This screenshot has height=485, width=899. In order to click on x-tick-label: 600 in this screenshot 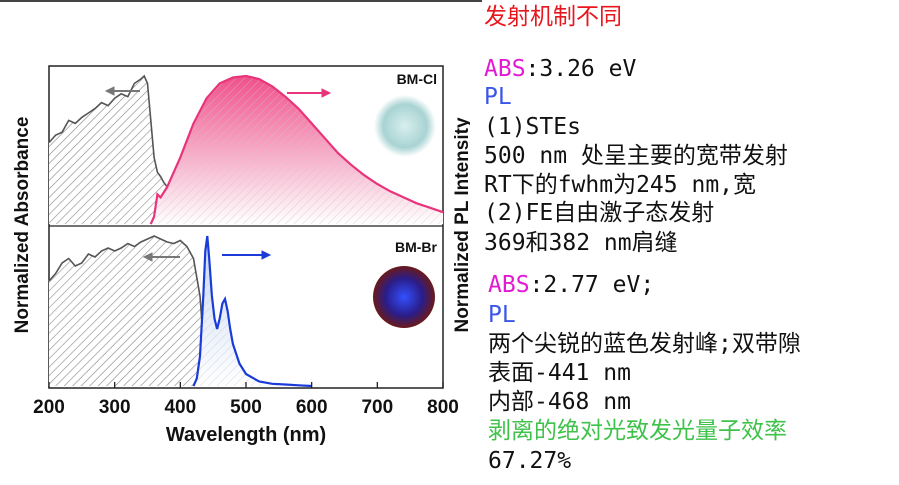, I will do `click(312, 407)`.